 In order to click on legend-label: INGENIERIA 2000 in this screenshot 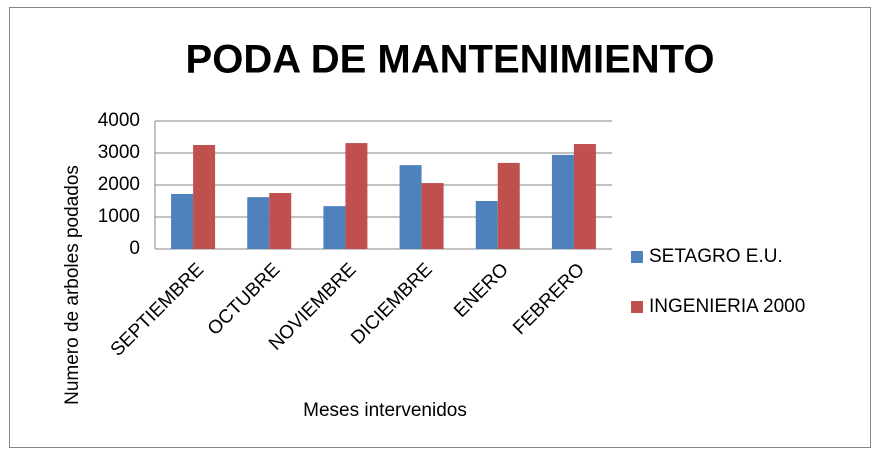, I will do `click(727, 306)`.